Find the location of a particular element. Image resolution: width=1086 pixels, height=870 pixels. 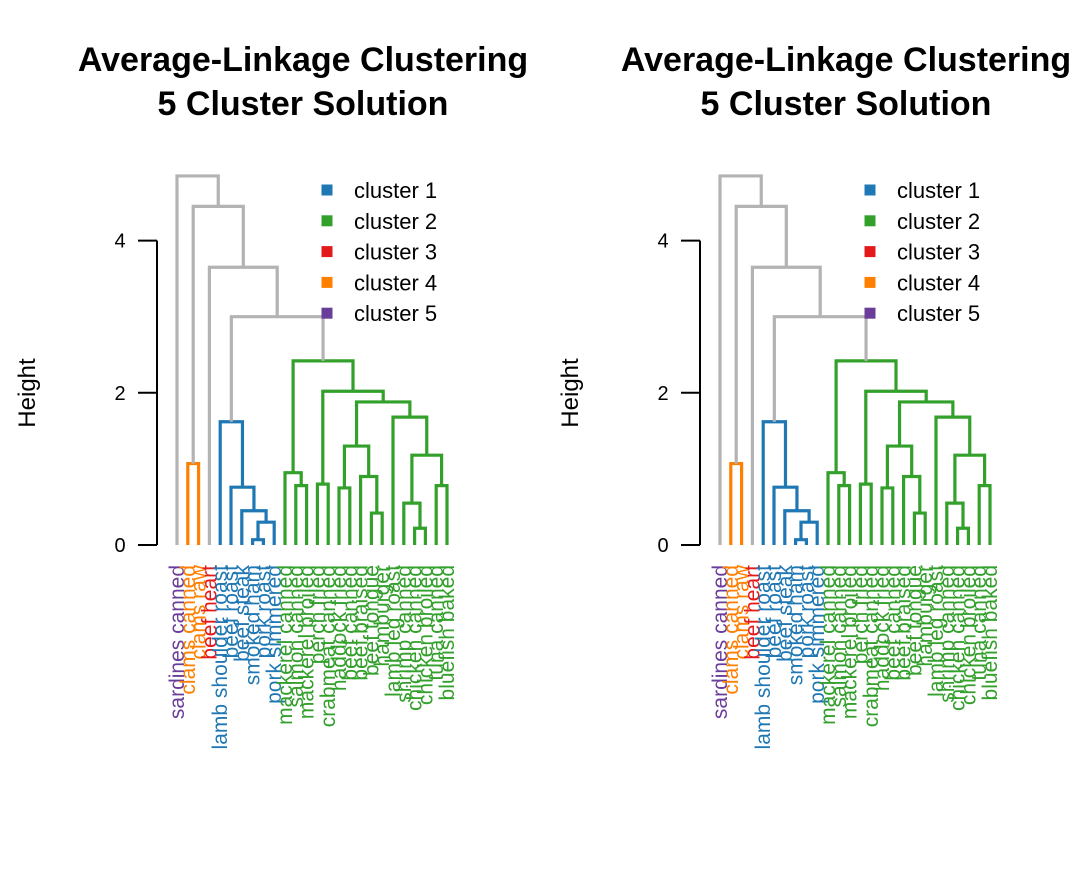

leaf-label: mackerel broiled is located at coordinates (850, 642).